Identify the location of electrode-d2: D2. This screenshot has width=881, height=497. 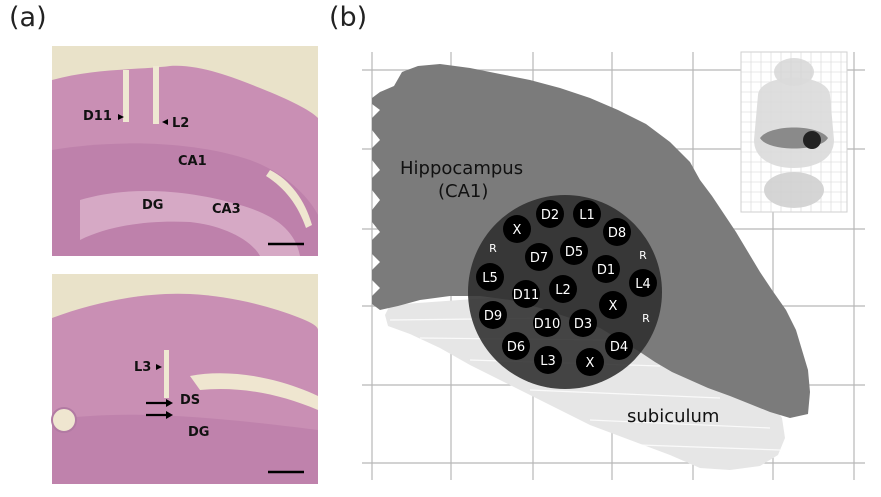
(550, 214).